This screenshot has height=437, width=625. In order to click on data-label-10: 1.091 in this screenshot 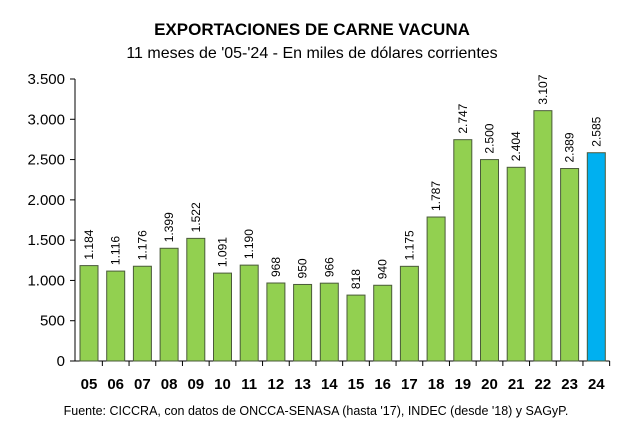, I will do `click(223, 252)`.